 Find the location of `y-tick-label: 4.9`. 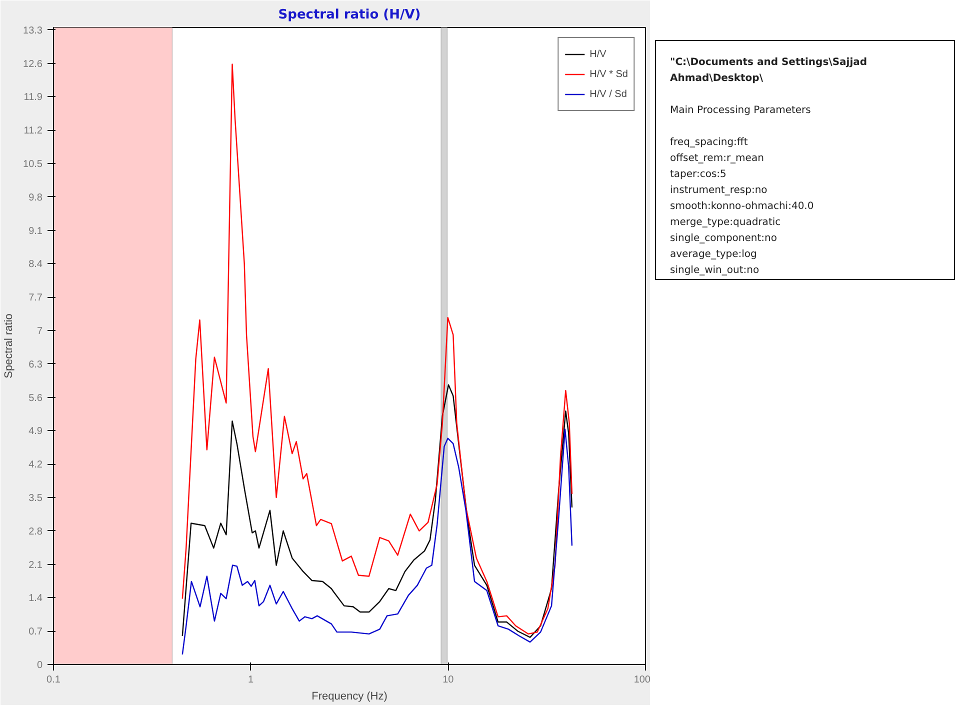

y-tick-label: 4.9 is located at coordinates (35, 432).